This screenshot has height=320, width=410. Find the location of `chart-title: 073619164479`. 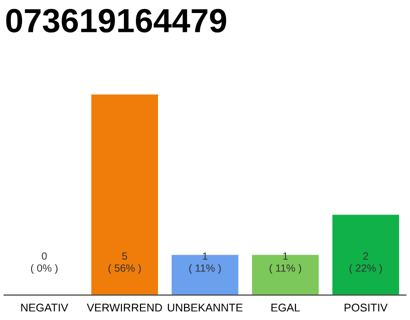

chart-title: 073619164479 is located at coordinates (116, 20).